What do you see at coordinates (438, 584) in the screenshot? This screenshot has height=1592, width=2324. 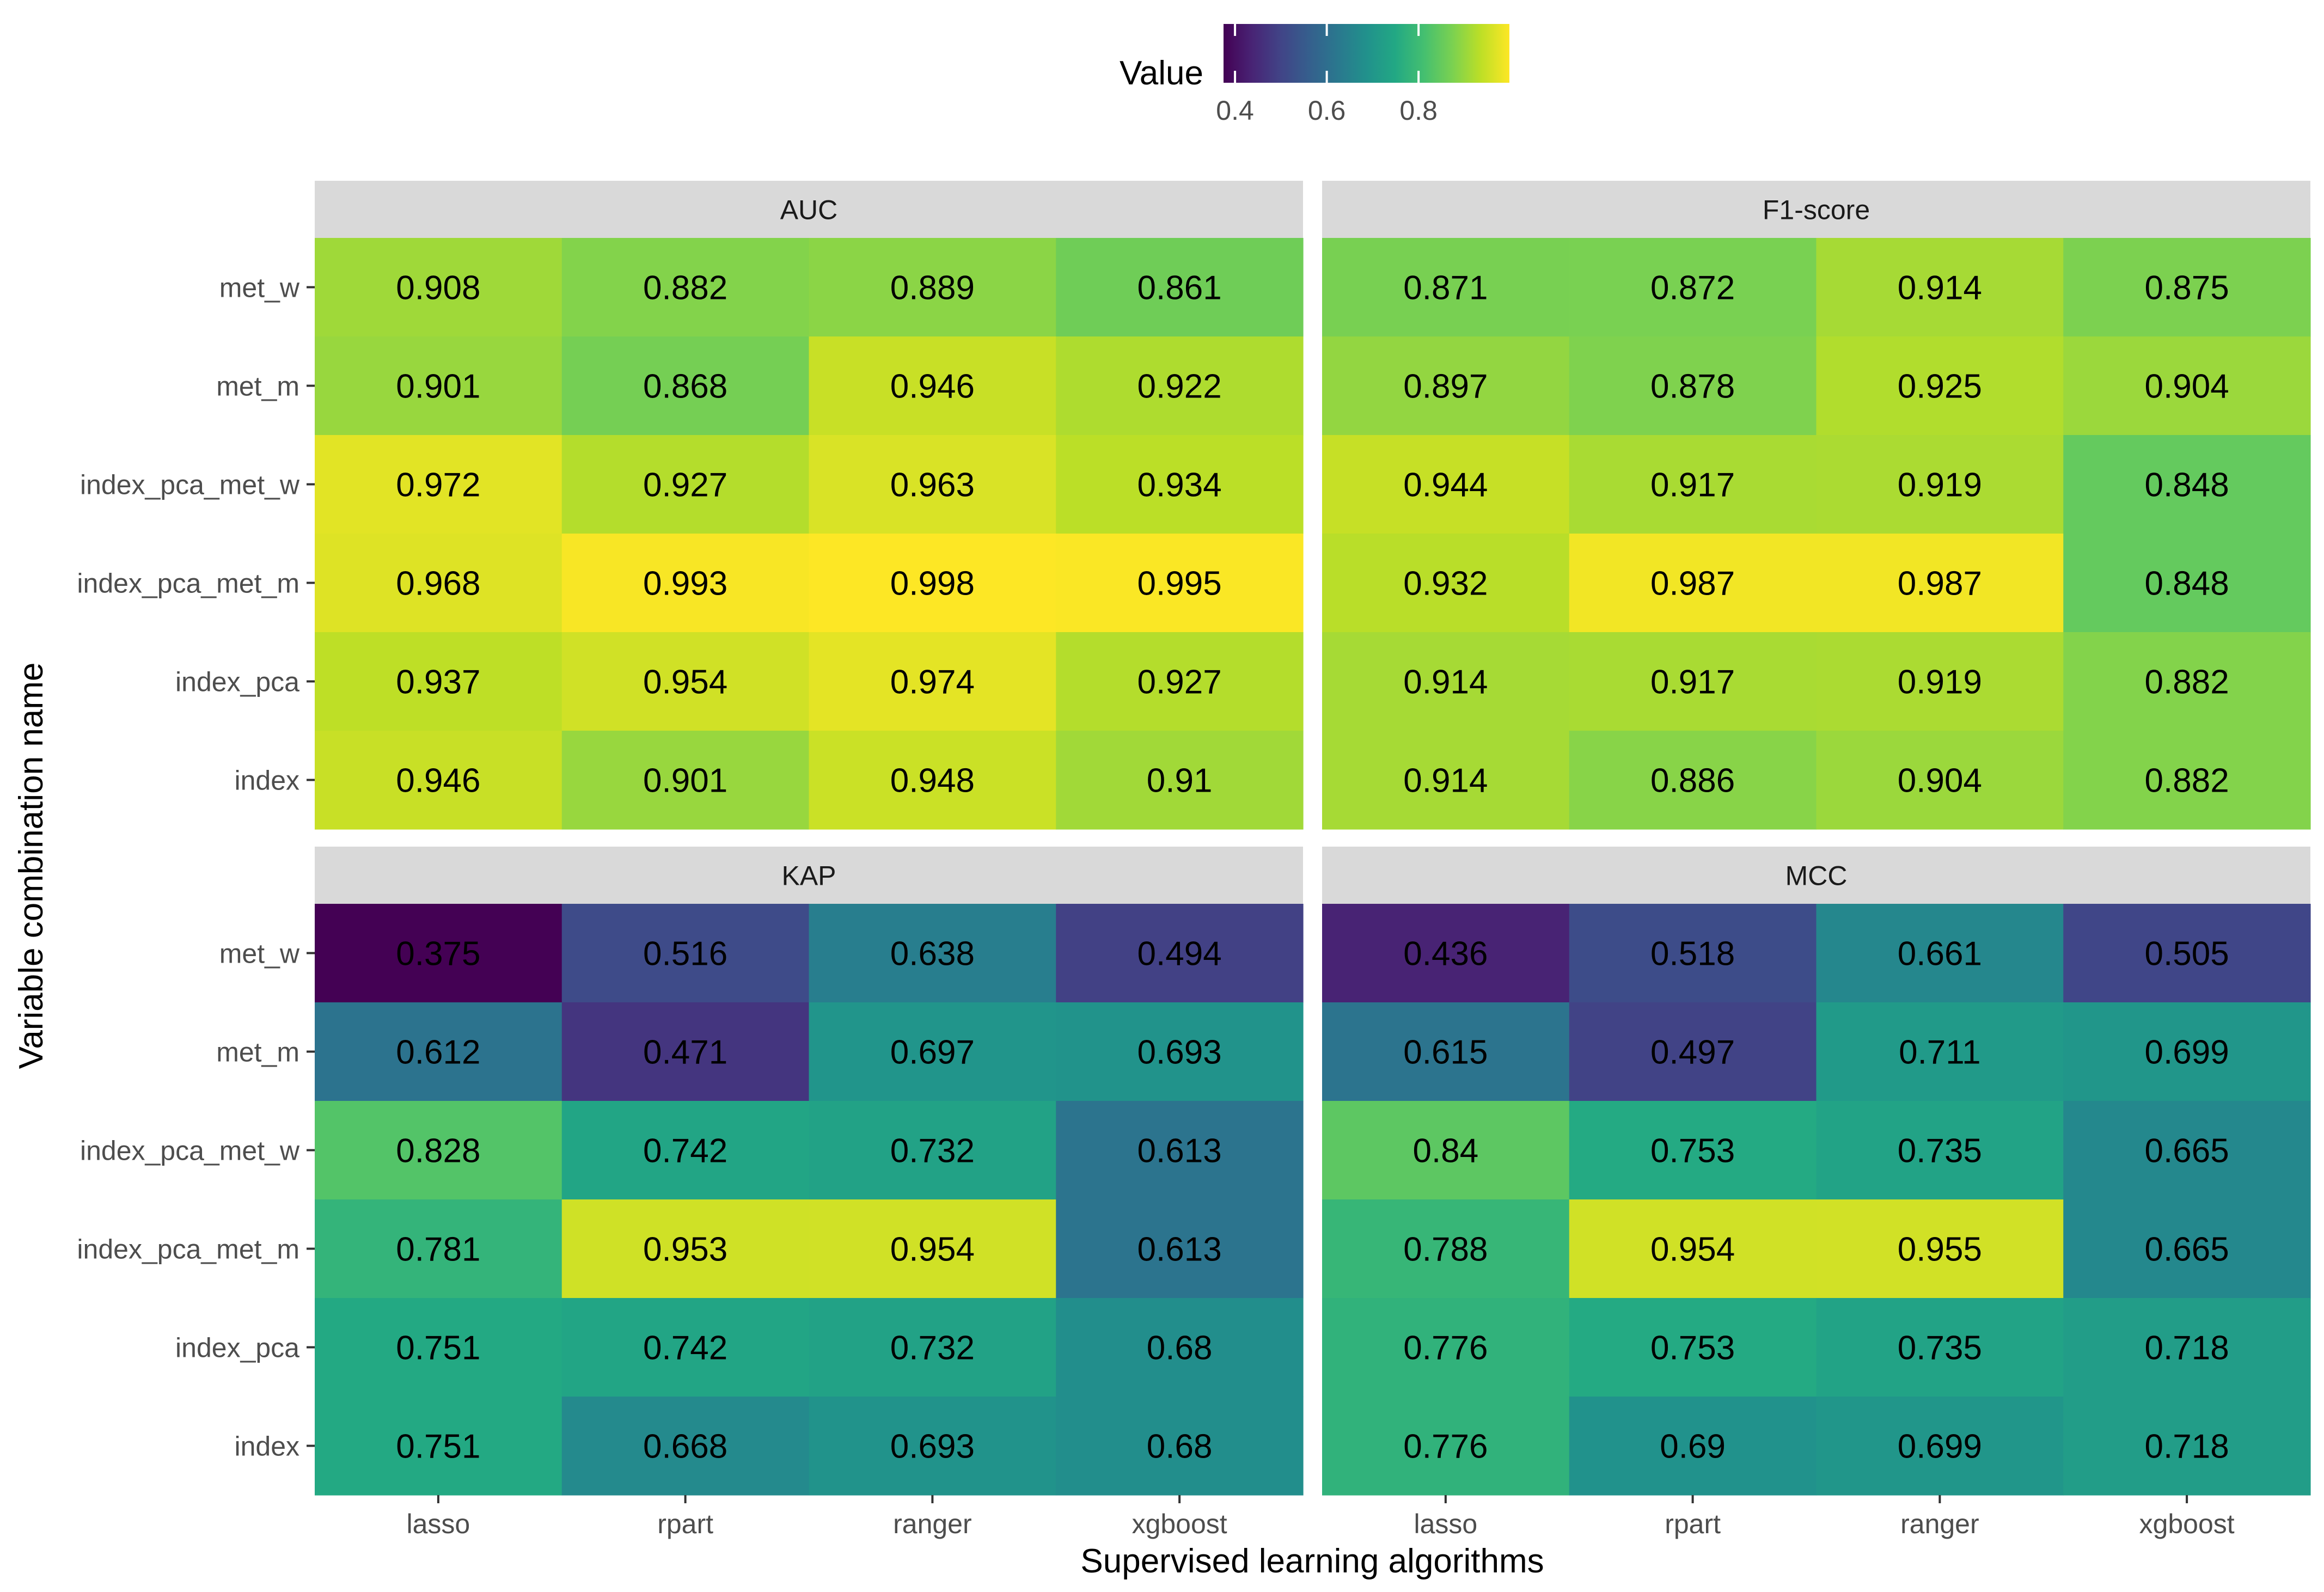 I see `cell-value-label: 0.968` at bounding box center [438, 584].